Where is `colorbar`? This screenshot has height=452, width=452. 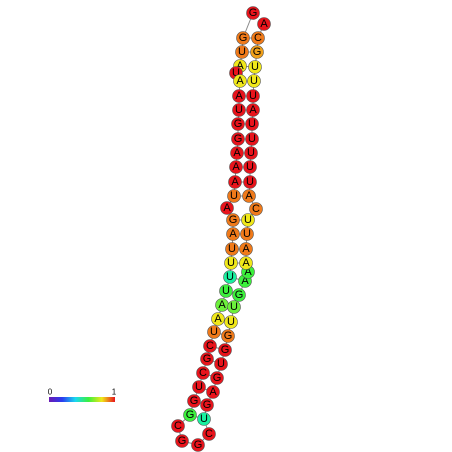
colorbar is located at coordinates (82, 399).